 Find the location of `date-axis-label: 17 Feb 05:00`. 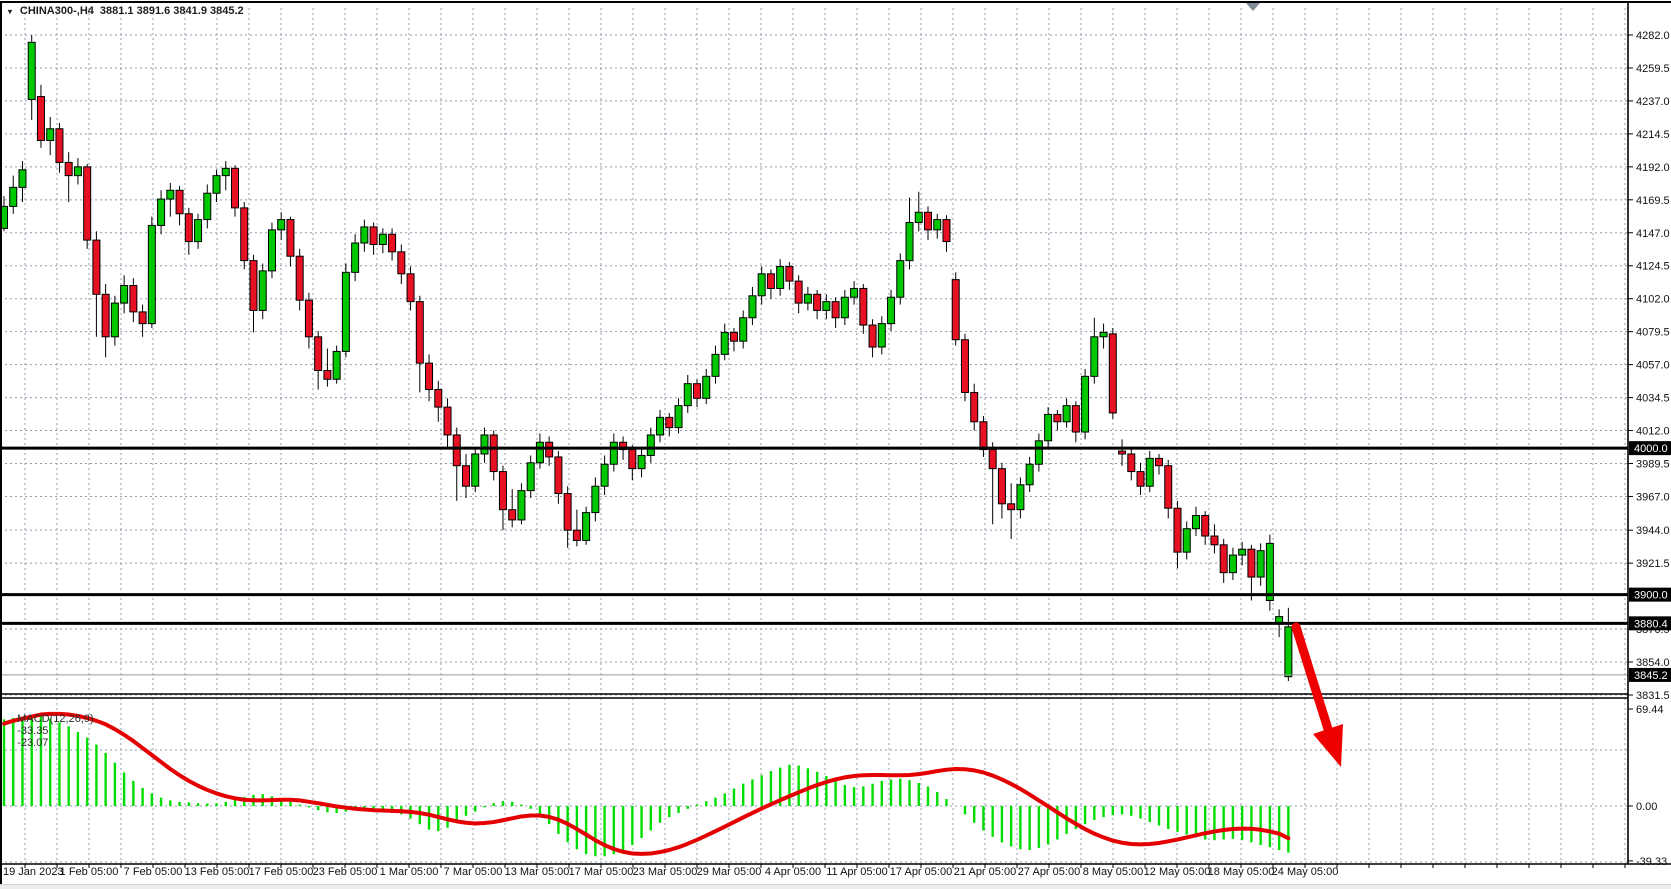

date-axis-label: 17 Feb 05:00 is located at coordinates (281, 872).